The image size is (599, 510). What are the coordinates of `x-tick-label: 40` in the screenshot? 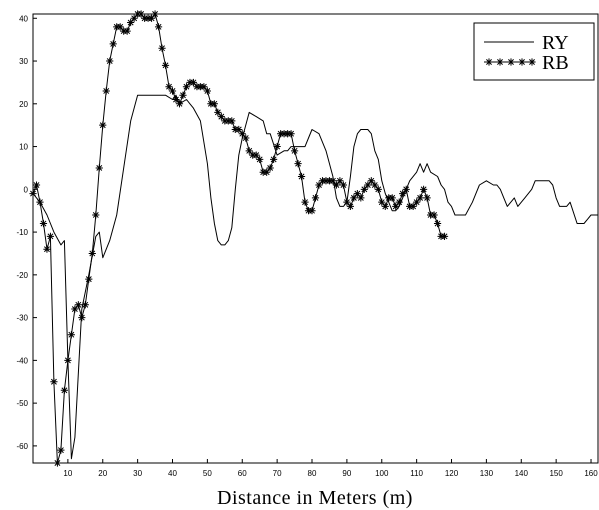 It's located at (172, 473).